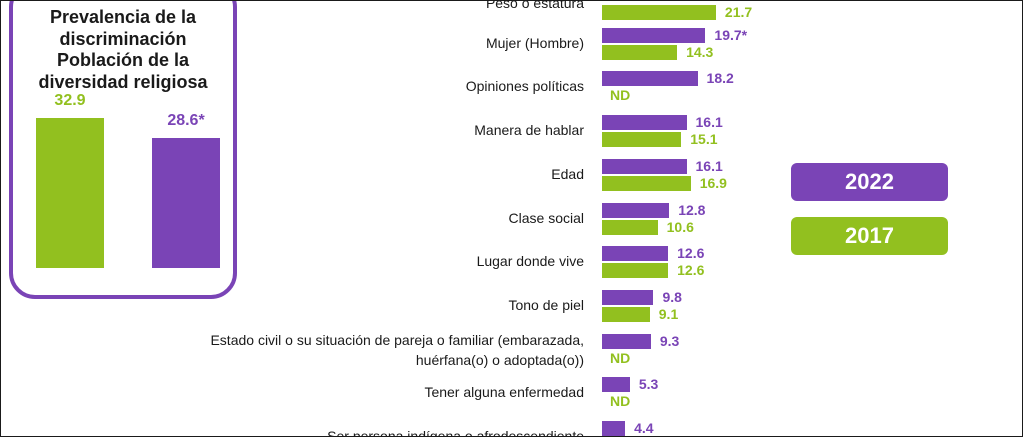 The width and height of the screenshot is (1023, 437). What do you see at coordinates (546, 218) in the screenshot?
I see `category-label: Clase social` at bounding box center [546, 218].